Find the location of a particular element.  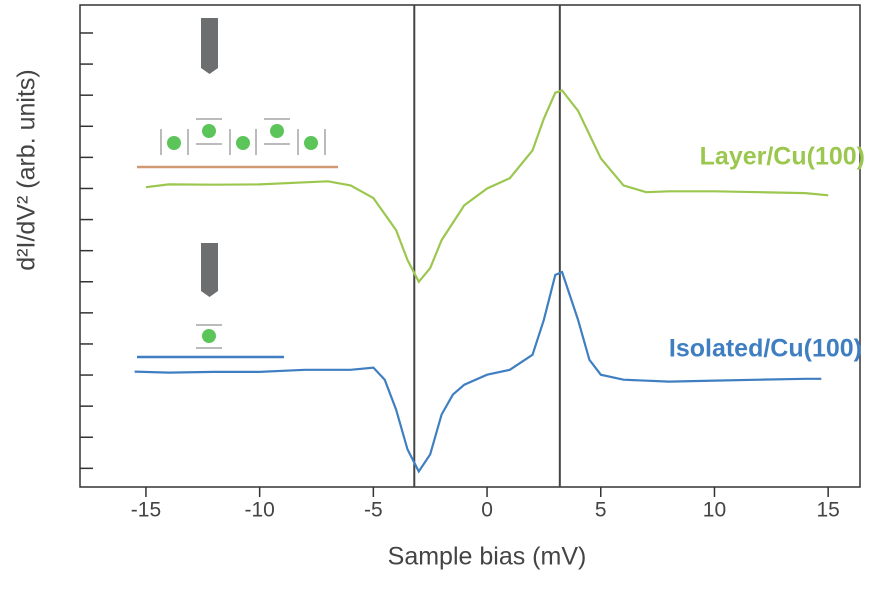

atom is located at coordinates (209, 336).